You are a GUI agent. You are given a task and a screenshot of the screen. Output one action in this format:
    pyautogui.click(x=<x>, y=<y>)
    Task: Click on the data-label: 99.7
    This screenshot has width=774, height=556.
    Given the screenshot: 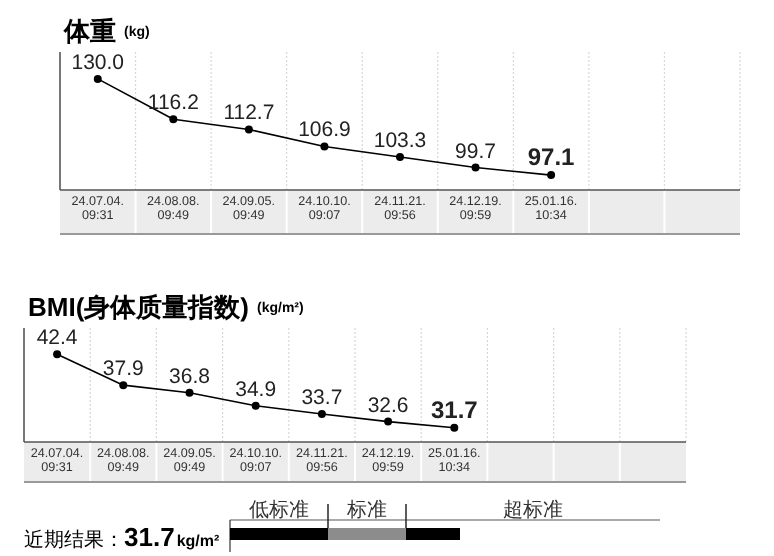 What is the action you would take?
    pyautogui.click(x=476, y=151)
    